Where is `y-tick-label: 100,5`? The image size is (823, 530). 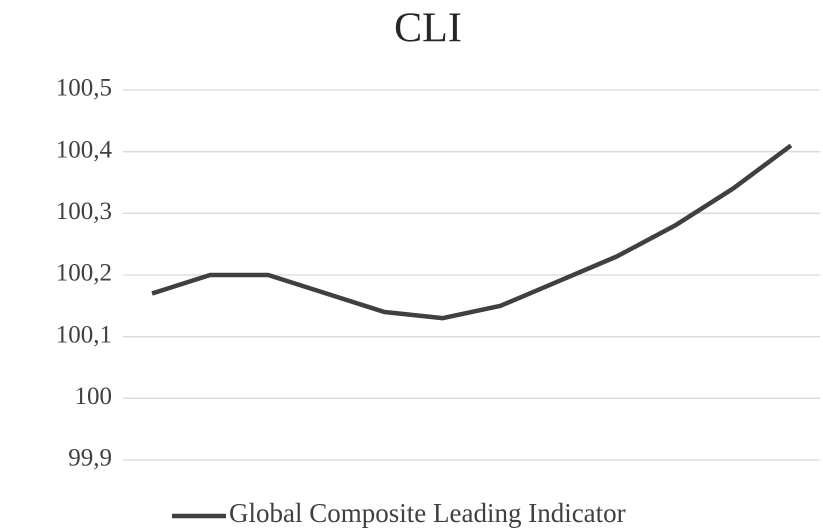 y-tick-label: 100,5 is located at coordinates (84, 88).